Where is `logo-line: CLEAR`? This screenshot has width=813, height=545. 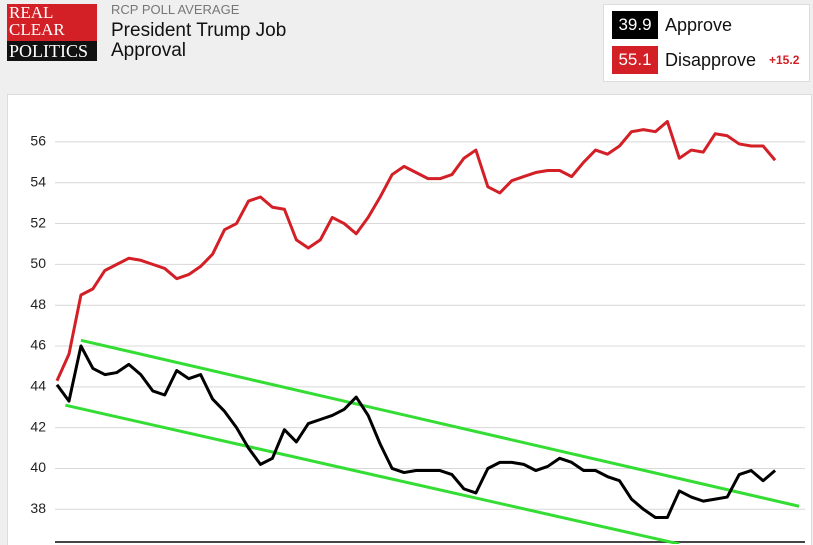
logo-line: CLEAR is located at coordinates (37, 29).